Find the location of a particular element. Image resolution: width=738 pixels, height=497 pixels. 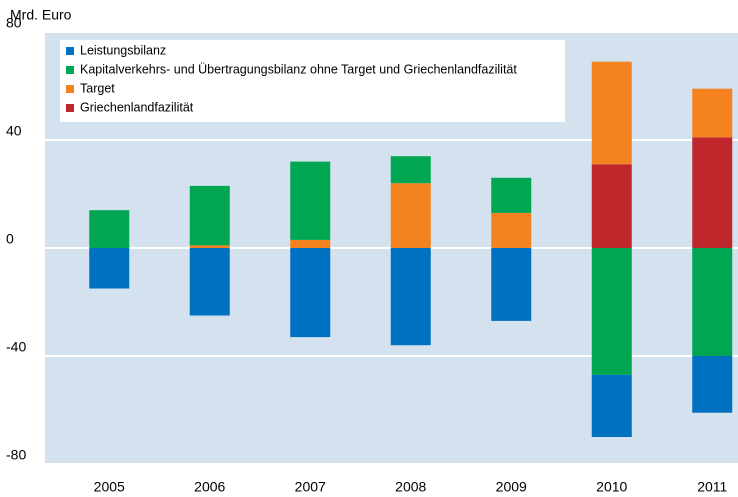

y-axis-label: Mrd. Euro is located at coordinates (41, 15).